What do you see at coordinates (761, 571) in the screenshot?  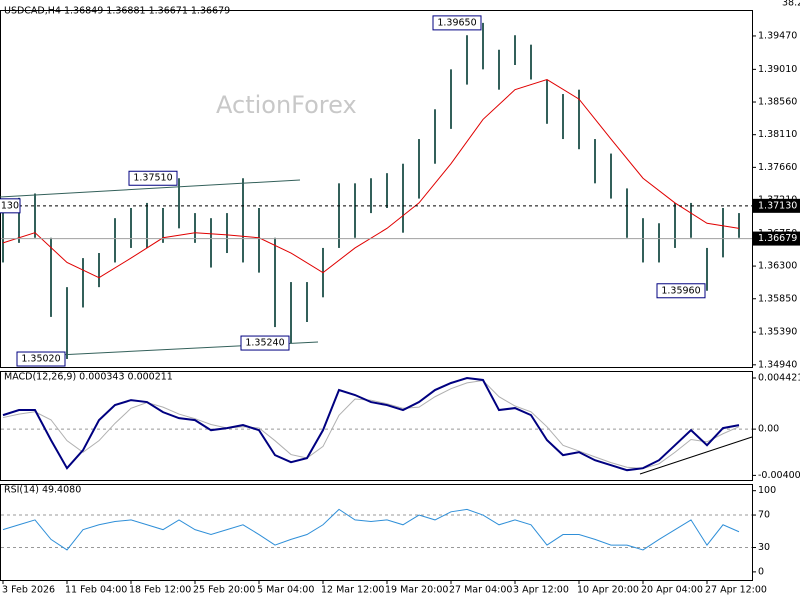 I see `y-tick-label: 0` at bounding box center [761, 571].